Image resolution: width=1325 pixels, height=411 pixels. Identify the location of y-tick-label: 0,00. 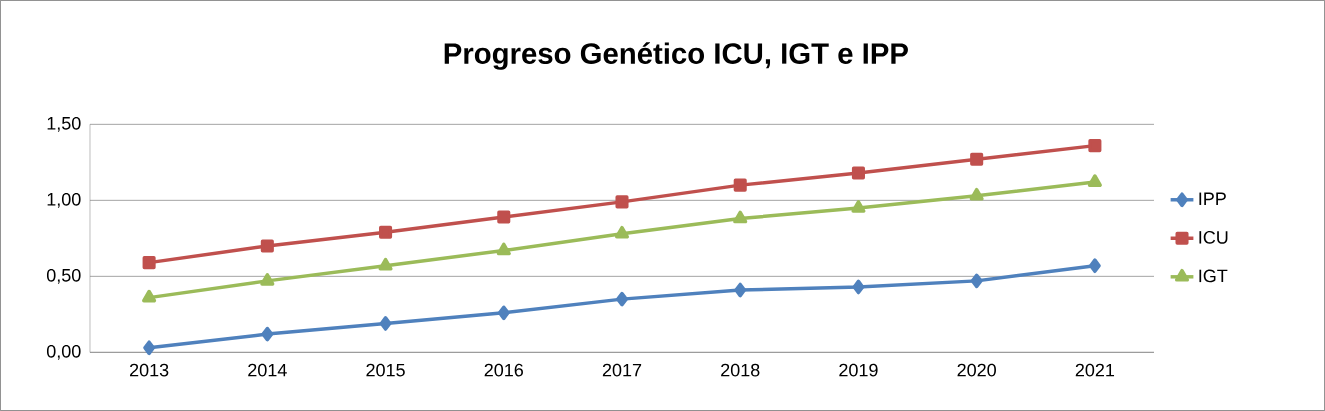
(63, 352).